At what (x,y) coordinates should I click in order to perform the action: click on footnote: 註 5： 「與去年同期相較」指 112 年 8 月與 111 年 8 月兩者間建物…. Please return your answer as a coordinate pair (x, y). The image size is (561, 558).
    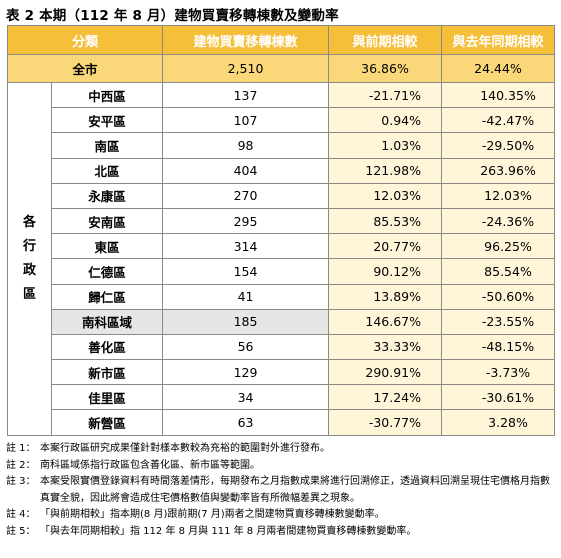
    Looking at the image, I should click on (281, 532).